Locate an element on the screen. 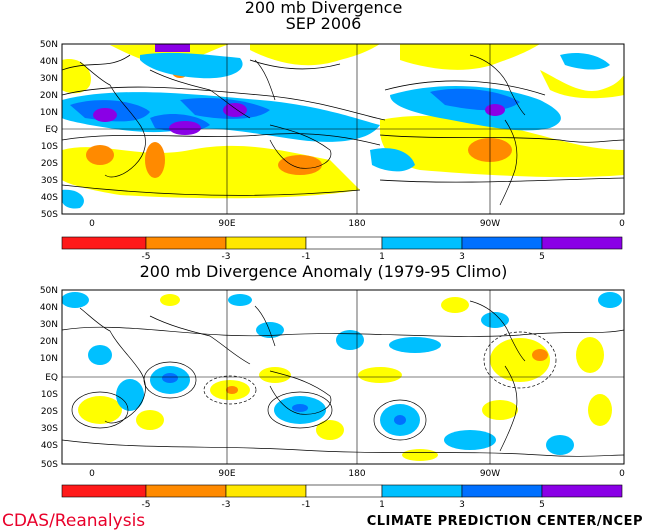  colorbar-top: -5 -3 -1 1 3 5 is located at coordinates (342, 248).